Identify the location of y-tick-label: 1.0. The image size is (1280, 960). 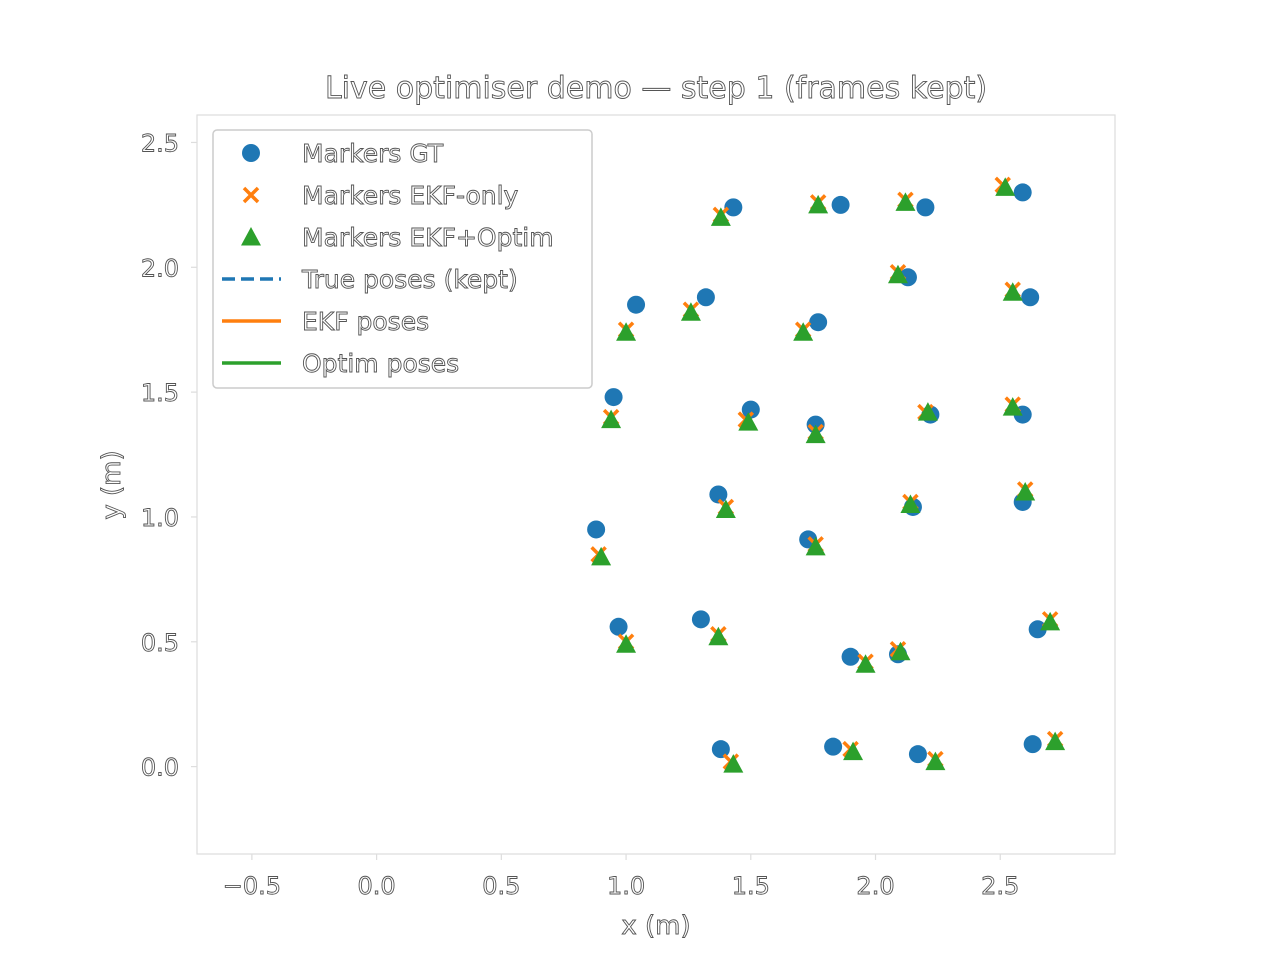
(160, 518).